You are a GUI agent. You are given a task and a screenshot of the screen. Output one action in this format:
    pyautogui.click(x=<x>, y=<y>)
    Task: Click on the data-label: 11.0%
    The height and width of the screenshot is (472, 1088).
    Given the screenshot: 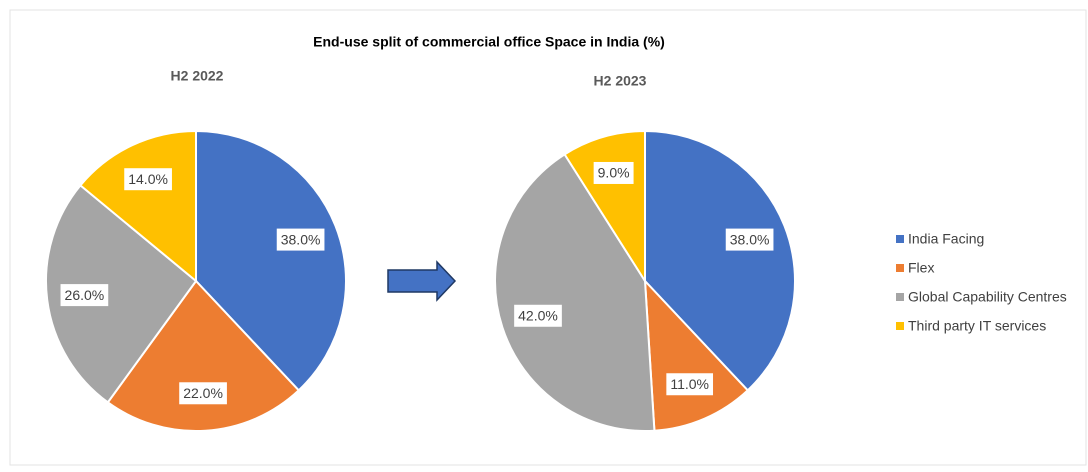 What is the action you would take?
    pyautogui.click(x=689, y=384)
    